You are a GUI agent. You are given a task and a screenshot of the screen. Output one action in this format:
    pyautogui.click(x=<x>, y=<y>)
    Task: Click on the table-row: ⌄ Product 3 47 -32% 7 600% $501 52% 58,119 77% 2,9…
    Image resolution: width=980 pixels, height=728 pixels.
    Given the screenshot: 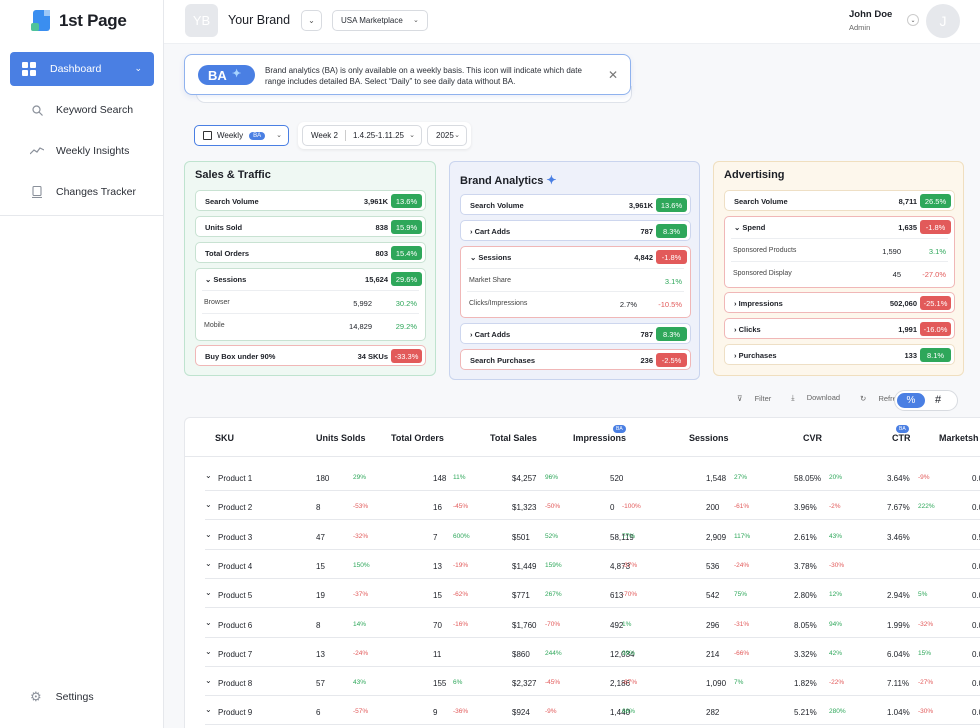 What is the action you would take?
    pyautogui.click(x=592, y=535)
    